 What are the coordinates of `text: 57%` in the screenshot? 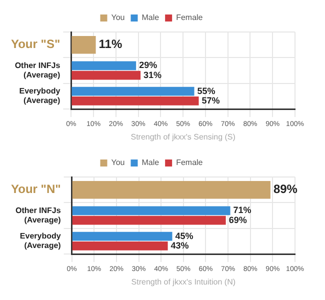 It's located at (211, 100).